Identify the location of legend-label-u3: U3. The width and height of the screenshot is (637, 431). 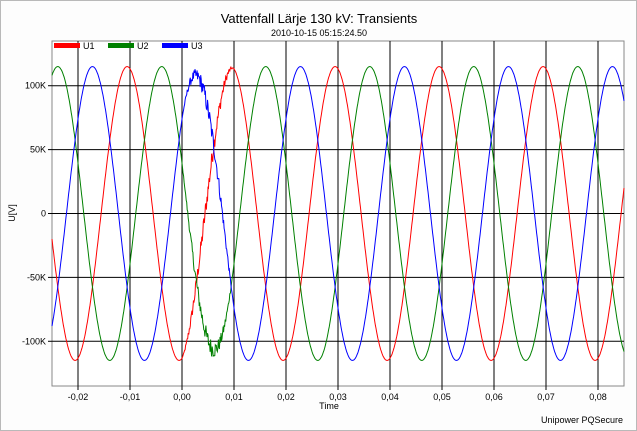
(197, 46).